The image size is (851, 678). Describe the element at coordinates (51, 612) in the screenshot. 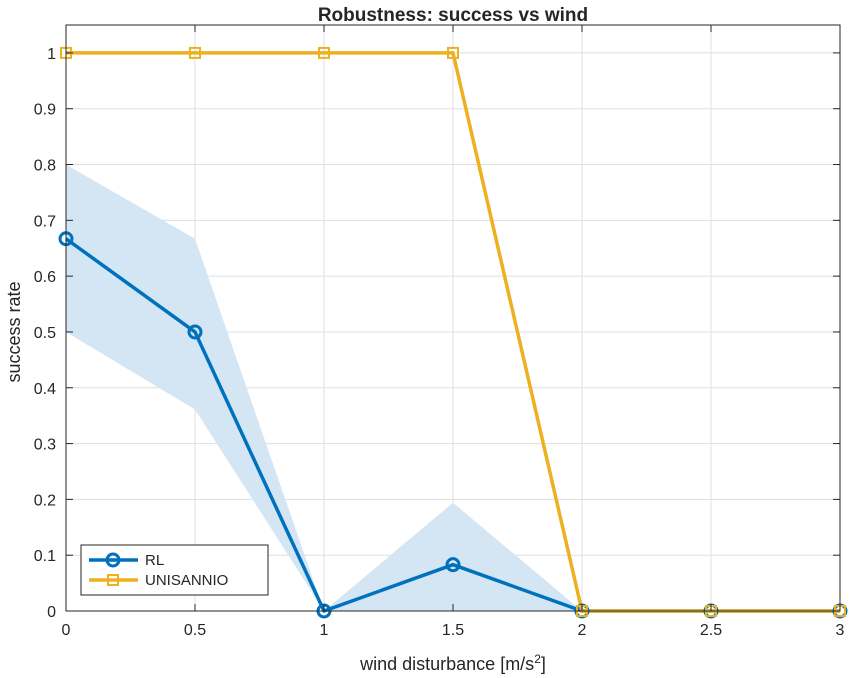

I see `y-tick-label: 0` at that location.